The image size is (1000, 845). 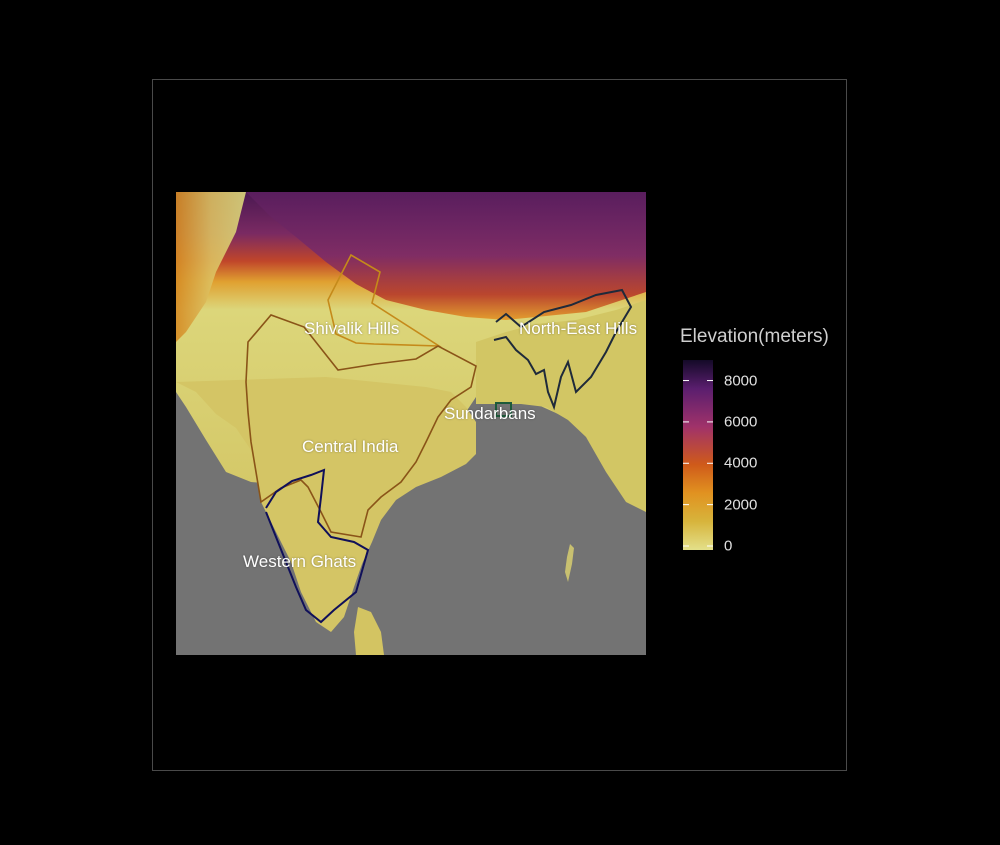 I want to click on legend-tick-label: 0, so click(x=728, y=546).